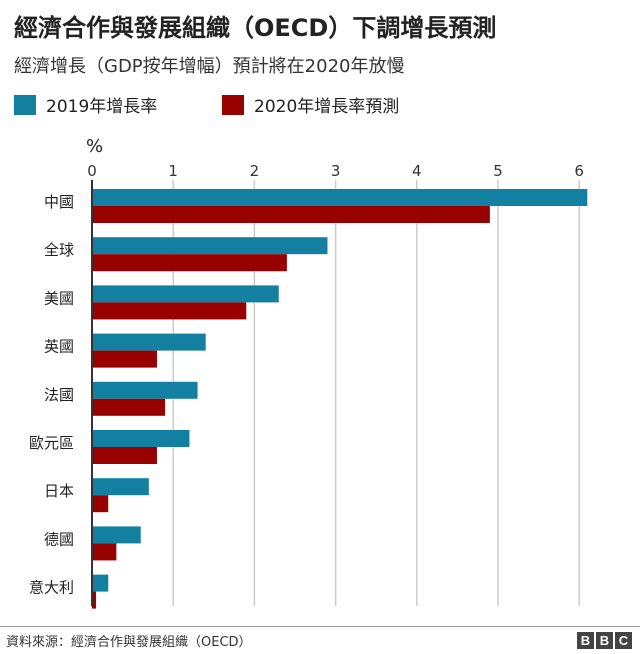  I want to click on category-label: 歐元區, so click(51, 443).